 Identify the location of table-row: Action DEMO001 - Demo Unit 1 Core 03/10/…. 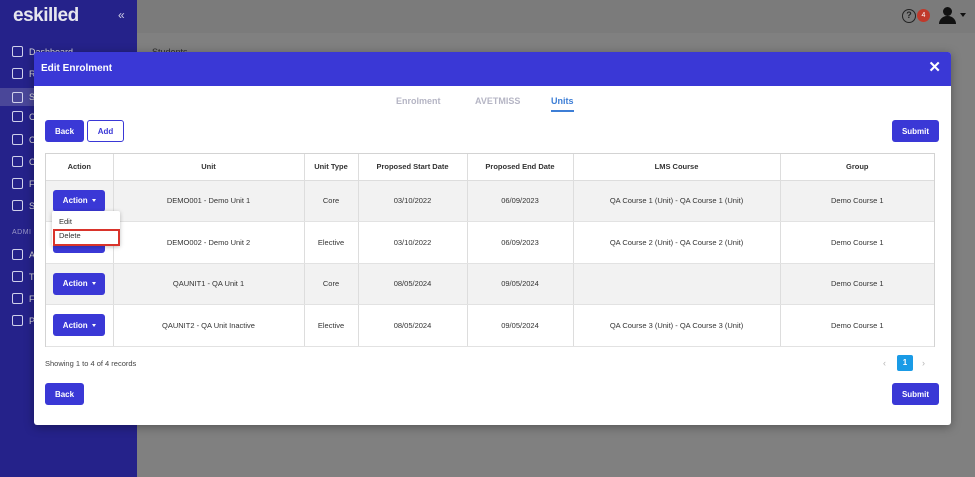
(490, 201).